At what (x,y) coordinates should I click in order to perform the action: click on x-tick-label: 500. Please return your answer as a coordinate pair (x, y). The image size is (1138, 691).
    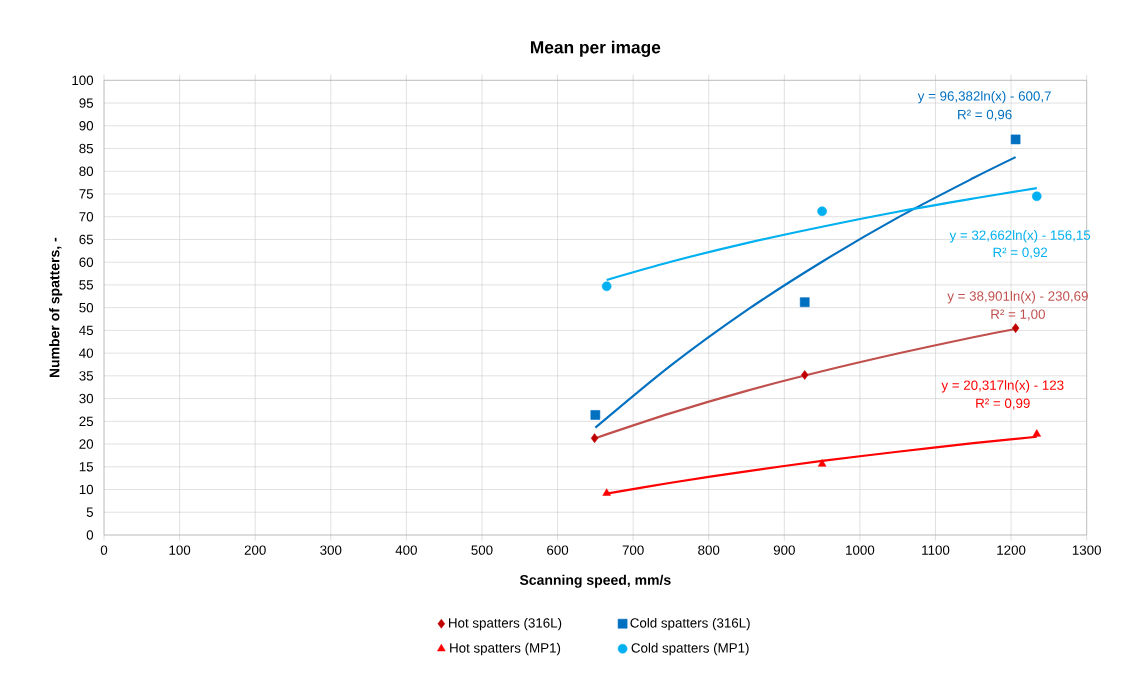
    Looking at the image, I should click on (482, 550).